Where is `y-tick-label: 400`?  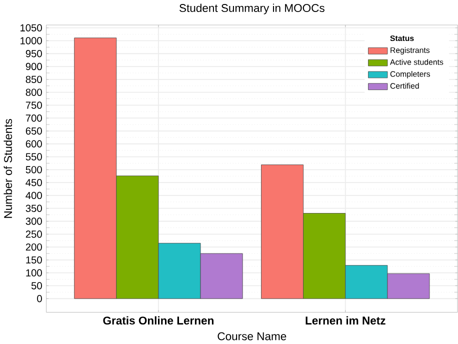 y-tick-label: 400 is located at coordinates (34, 196).